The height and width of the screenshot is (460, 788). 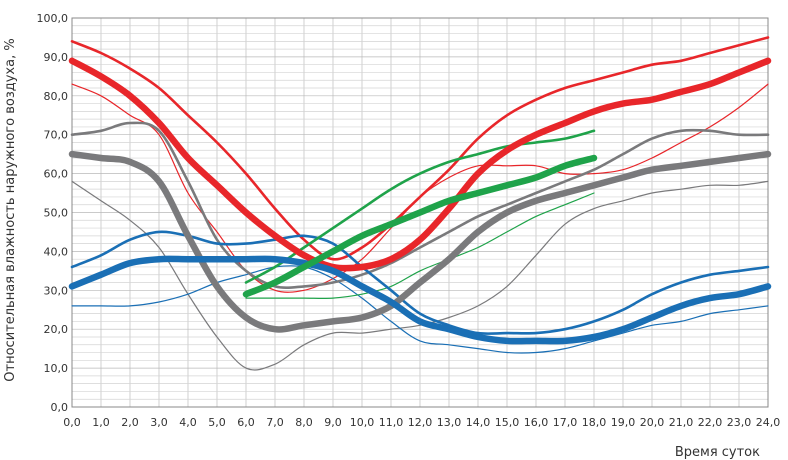 I want to click on x-tick-label: 7,0, so click(x=275, y=422).